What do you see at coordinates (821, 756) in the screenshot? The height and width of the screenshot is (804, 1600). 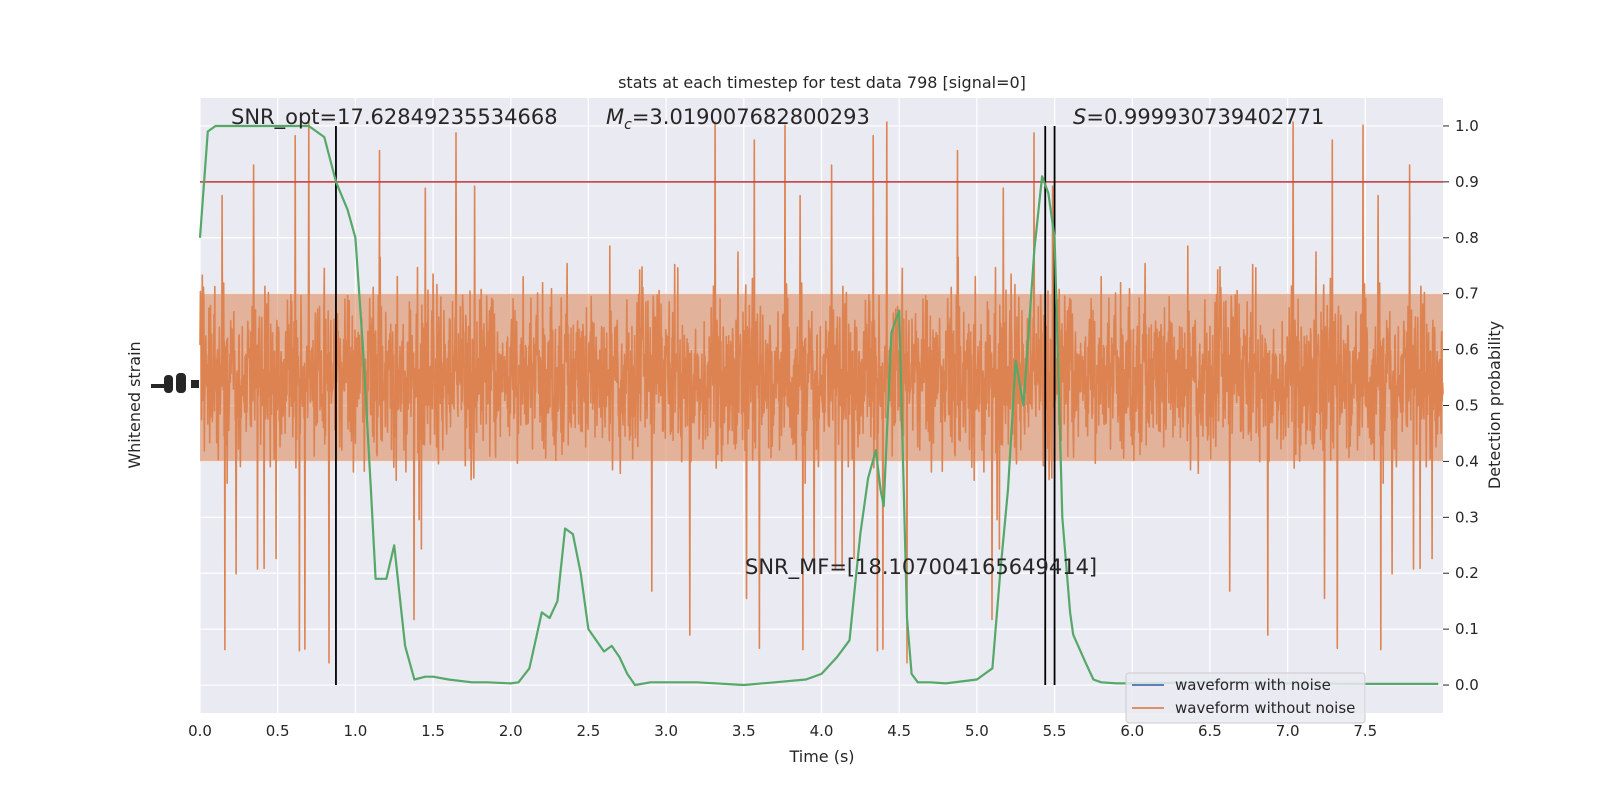 I see `x-axis-label: Time (s)` at bounding box center [821, 756].